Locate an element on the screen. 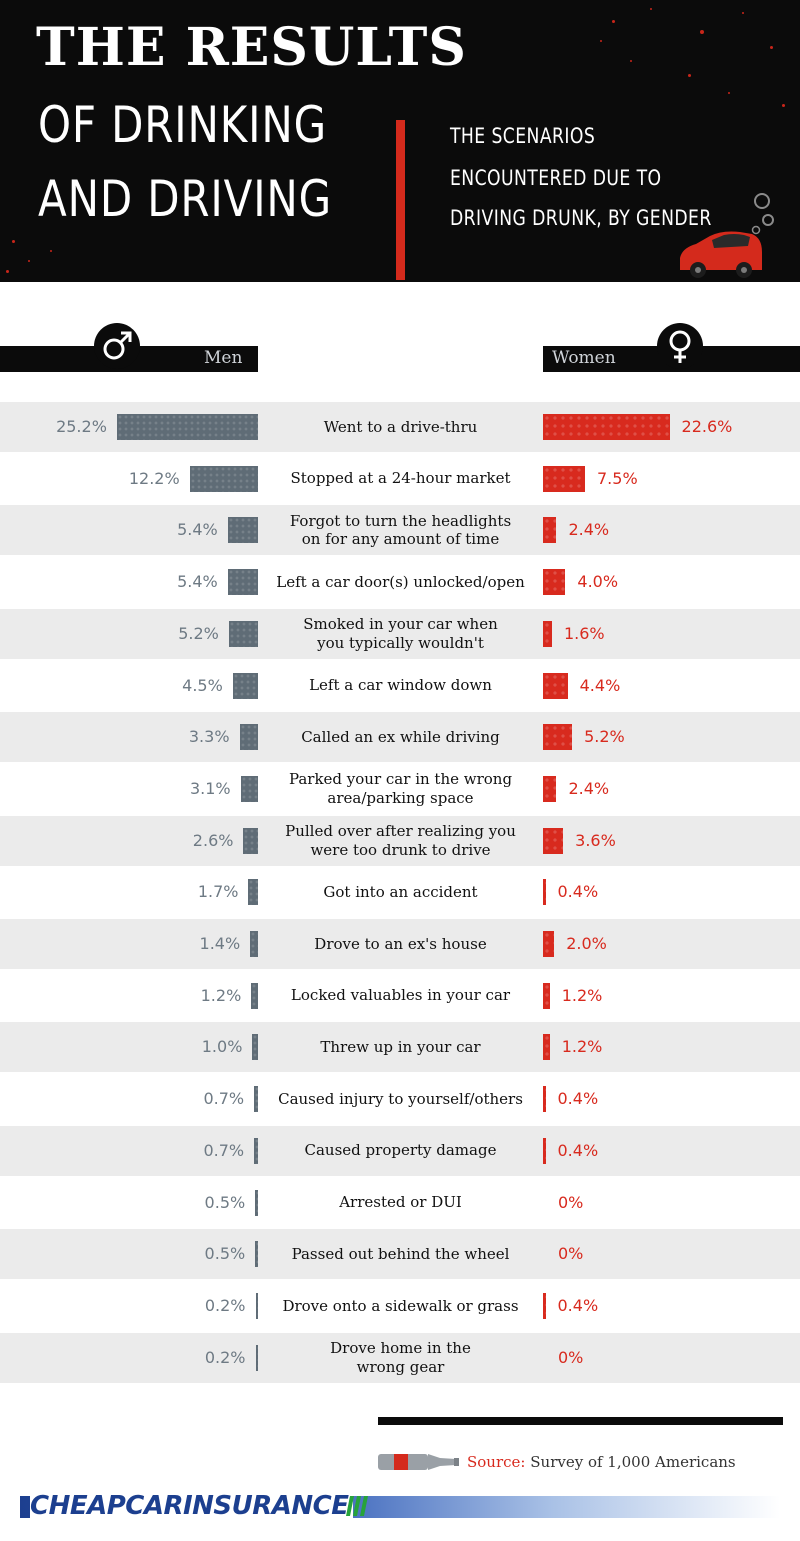 The height and width of the screenshot is (1541, 800). car-icon is located at coordinates (727, 235).